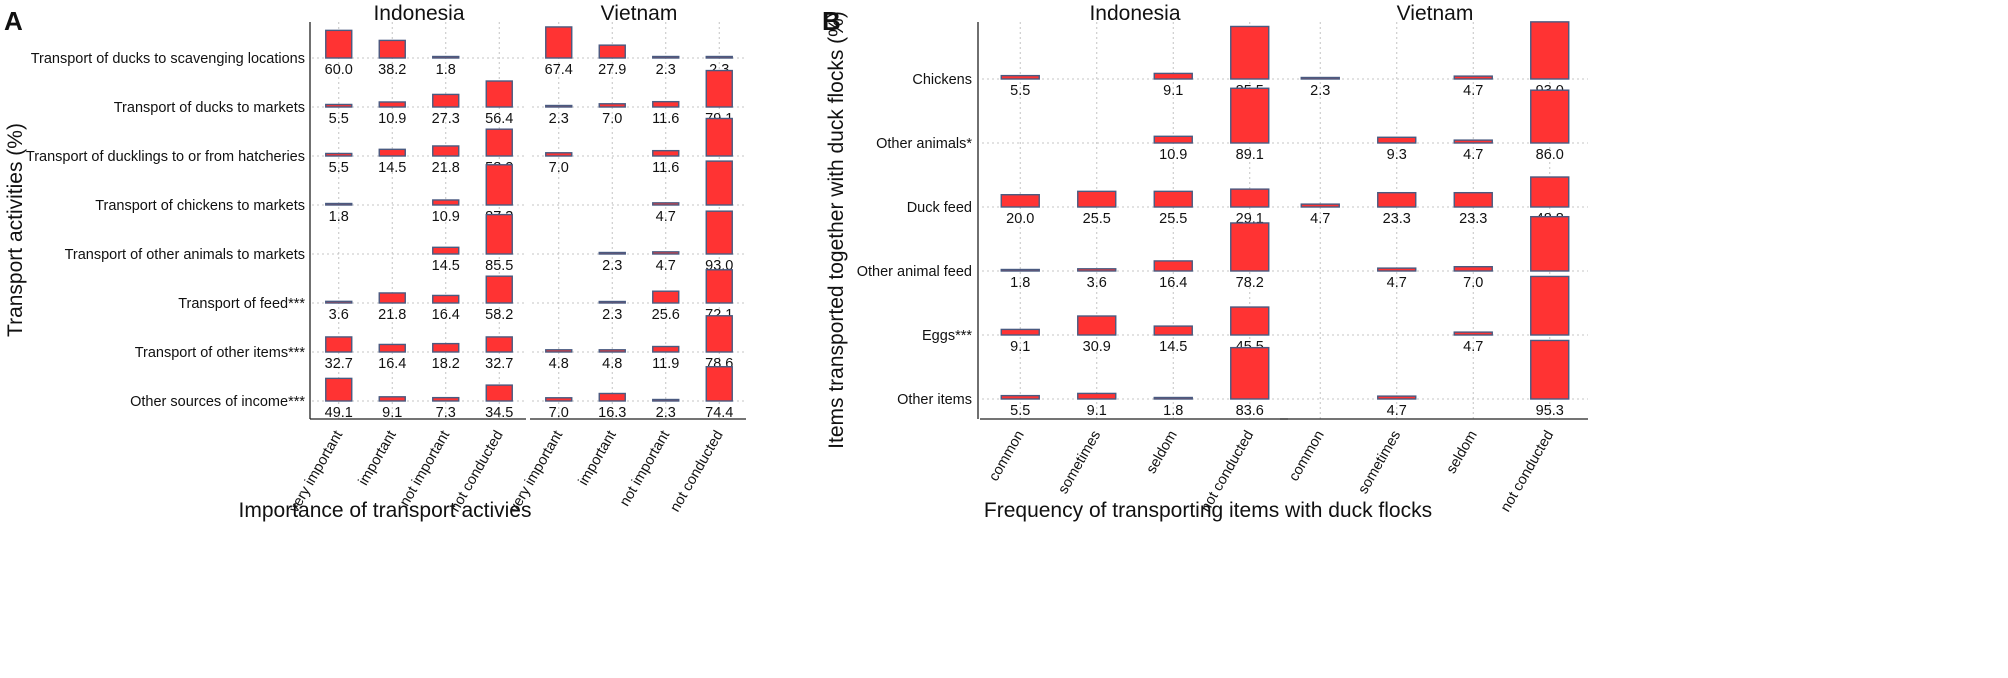 This screenshot has height=678, width=2008. I want to click on chartA-x-axis-title: Importance of transport activies, so click(385, 510).